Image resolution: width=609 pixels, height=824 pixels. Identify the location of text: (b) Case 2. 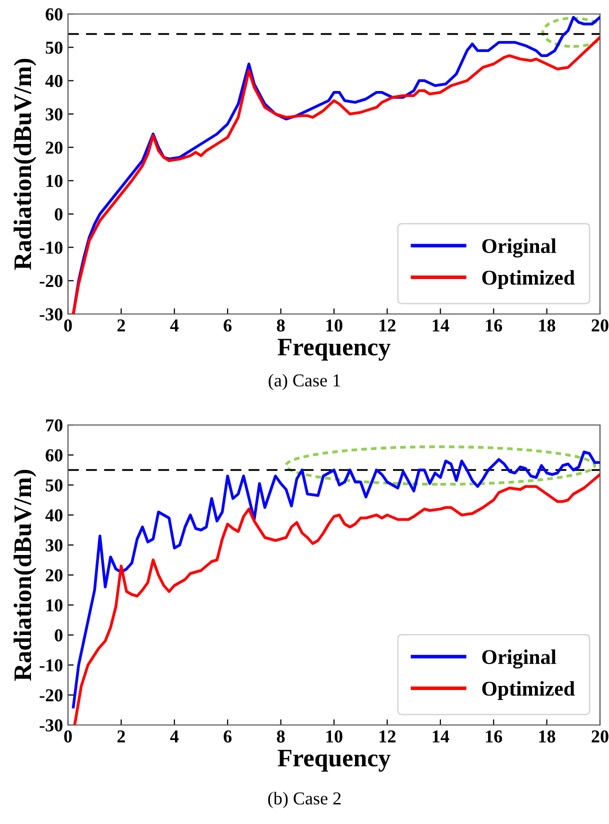
(304, 800).